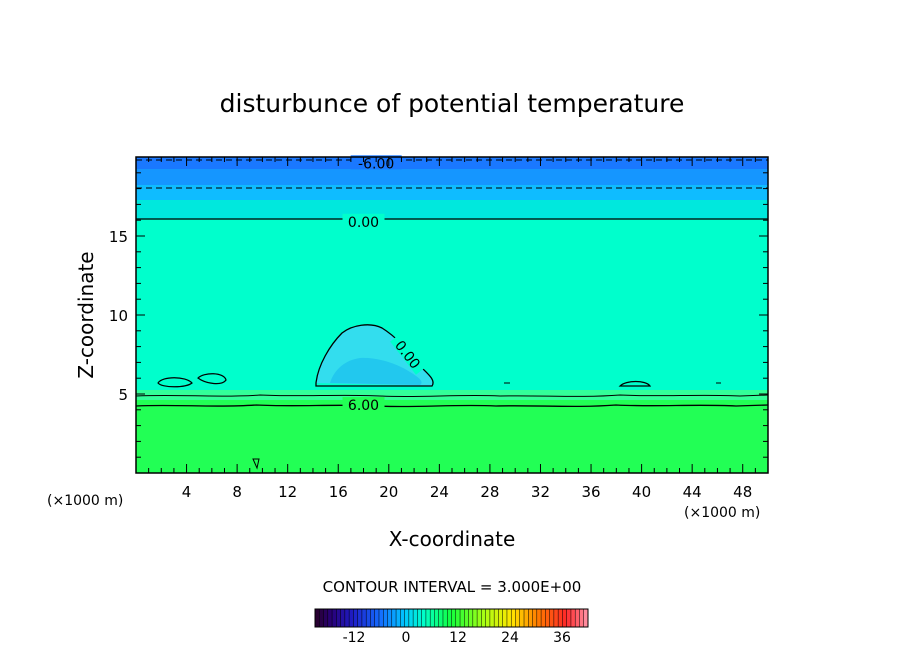 The image size is (904, 654). I want to click on y-unit-label: (×1000 m), so click(85, 501).